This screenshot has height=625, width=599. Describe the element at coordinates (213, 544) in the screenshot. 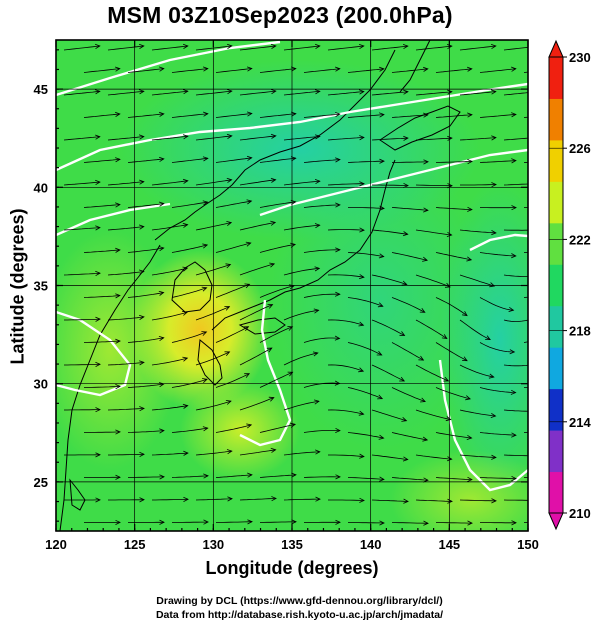

I see `x-tick-label-130: 130` at that location.